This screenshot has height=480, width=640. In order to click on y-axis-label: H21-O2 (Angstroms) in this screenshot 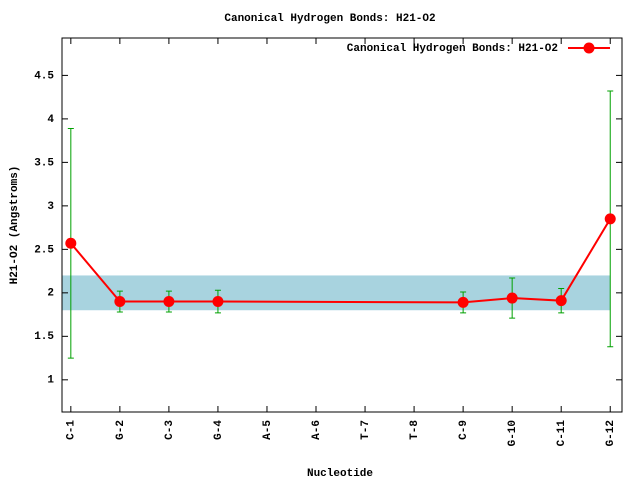, I will do `click(15, 225)`.